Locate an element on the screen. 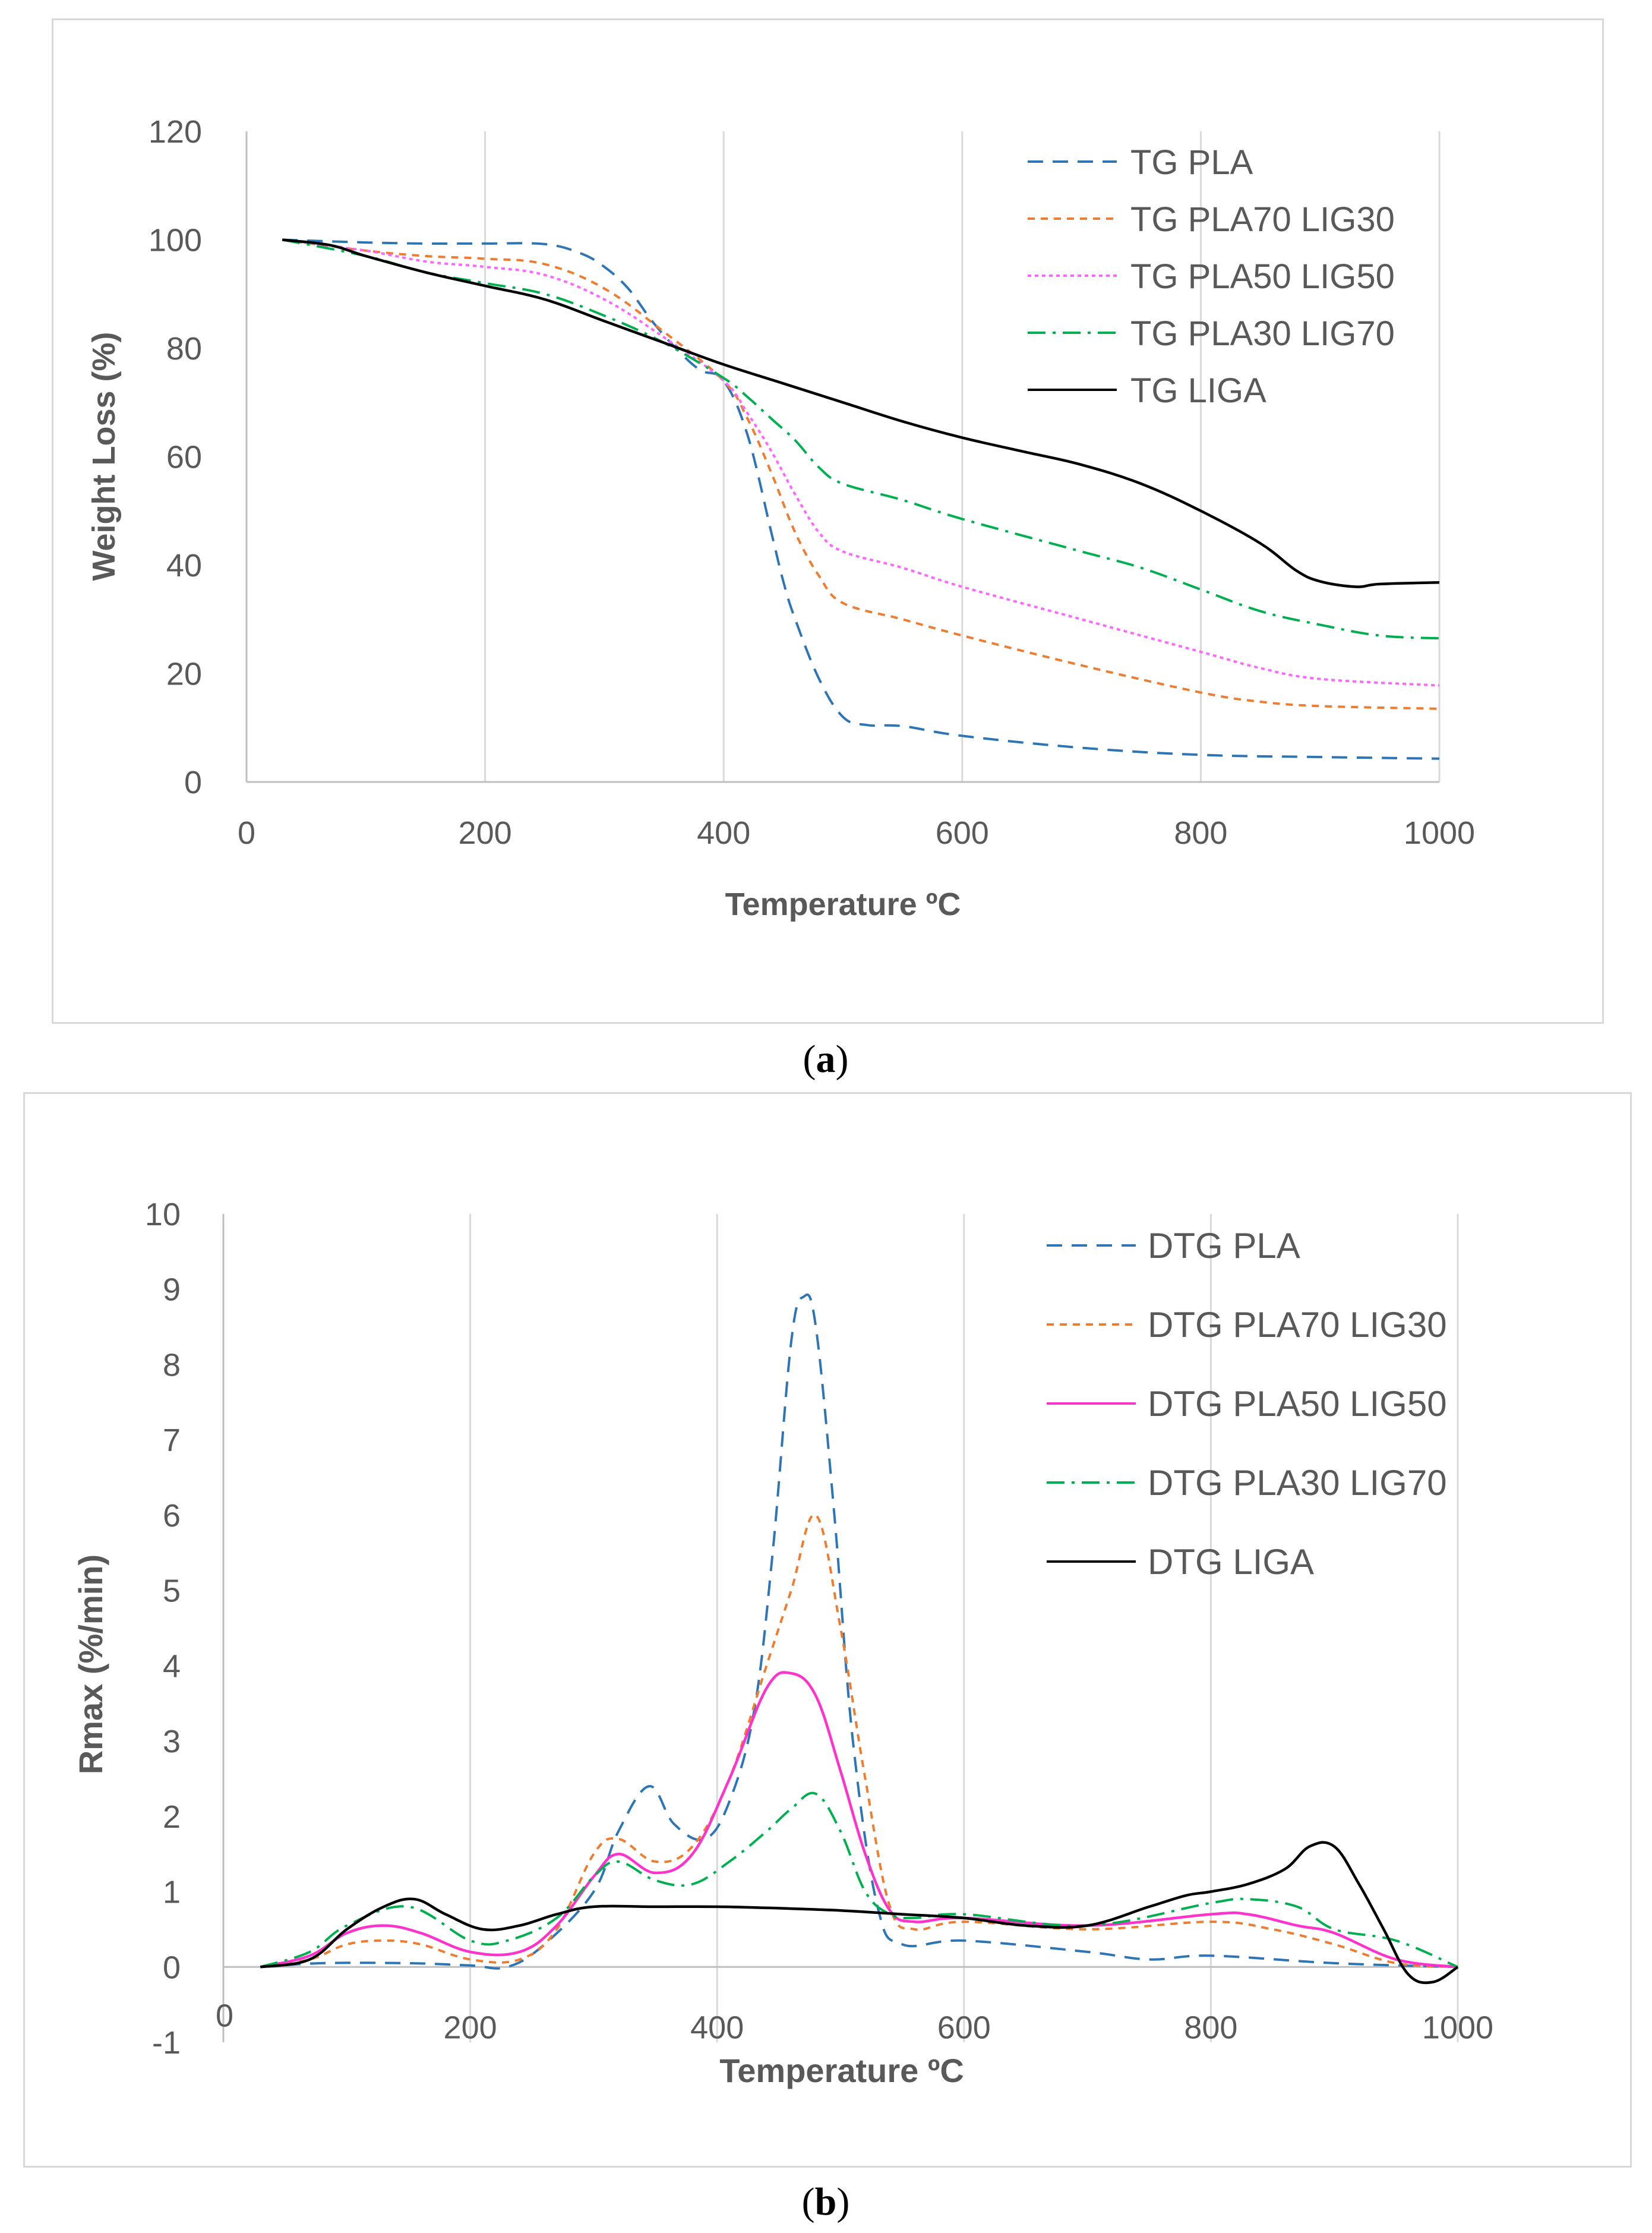 The width and height of the screenshot is (1652, 2233). legend-label: DTG PLA70 LIG30 is located at coordinates (1297, 1325).